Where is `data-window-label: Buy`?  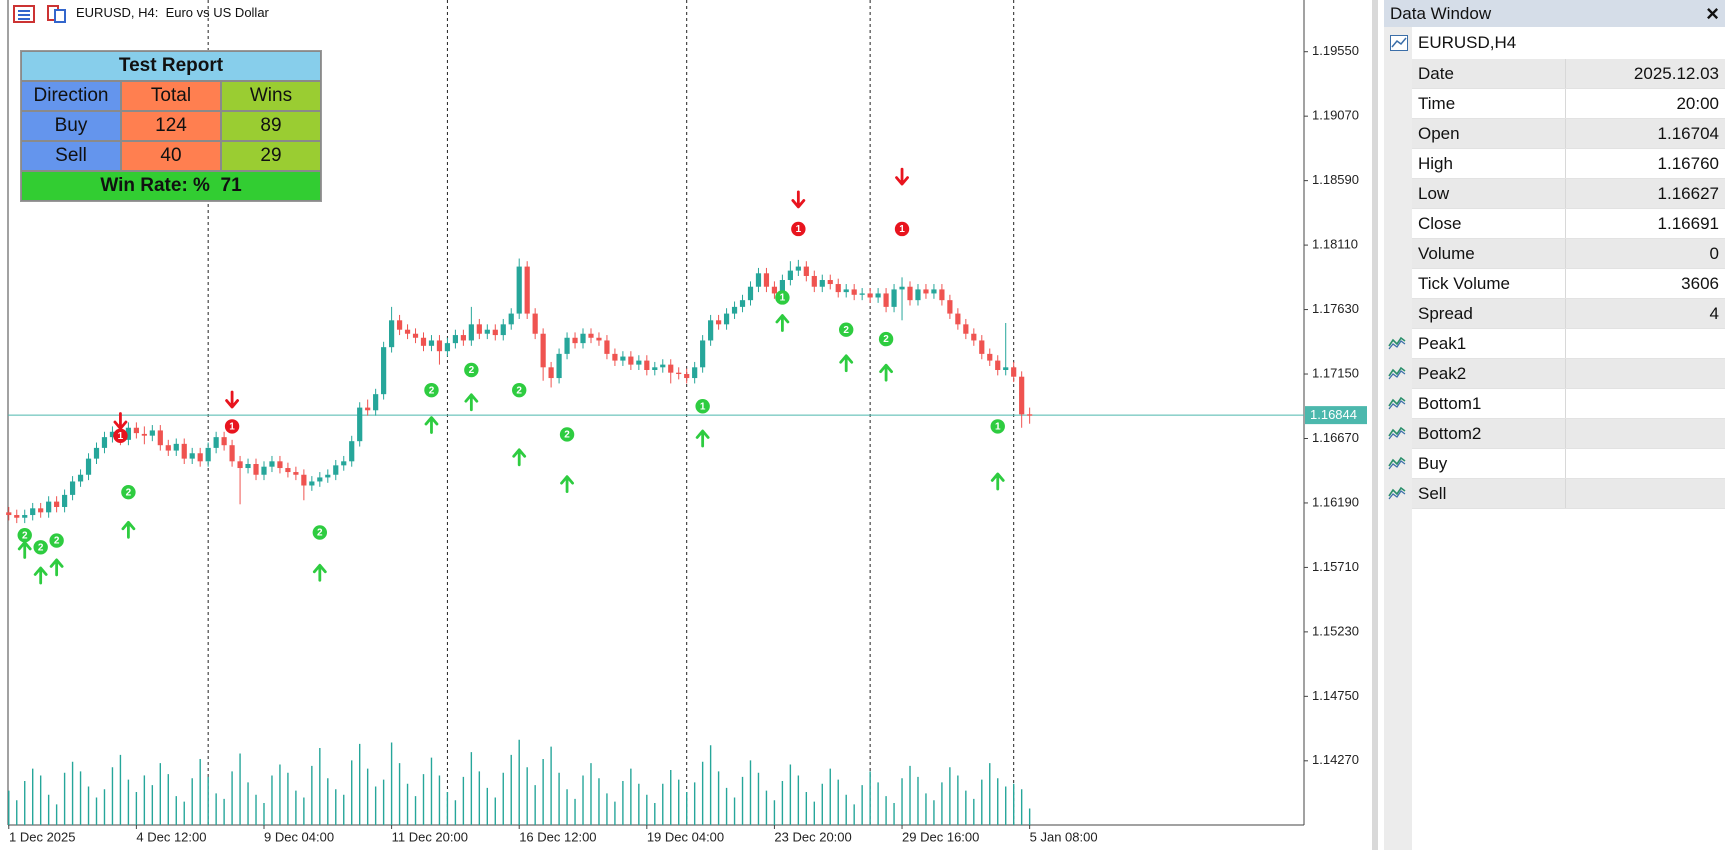
data-window-label: Buy is located at coordinates (1489, 463).